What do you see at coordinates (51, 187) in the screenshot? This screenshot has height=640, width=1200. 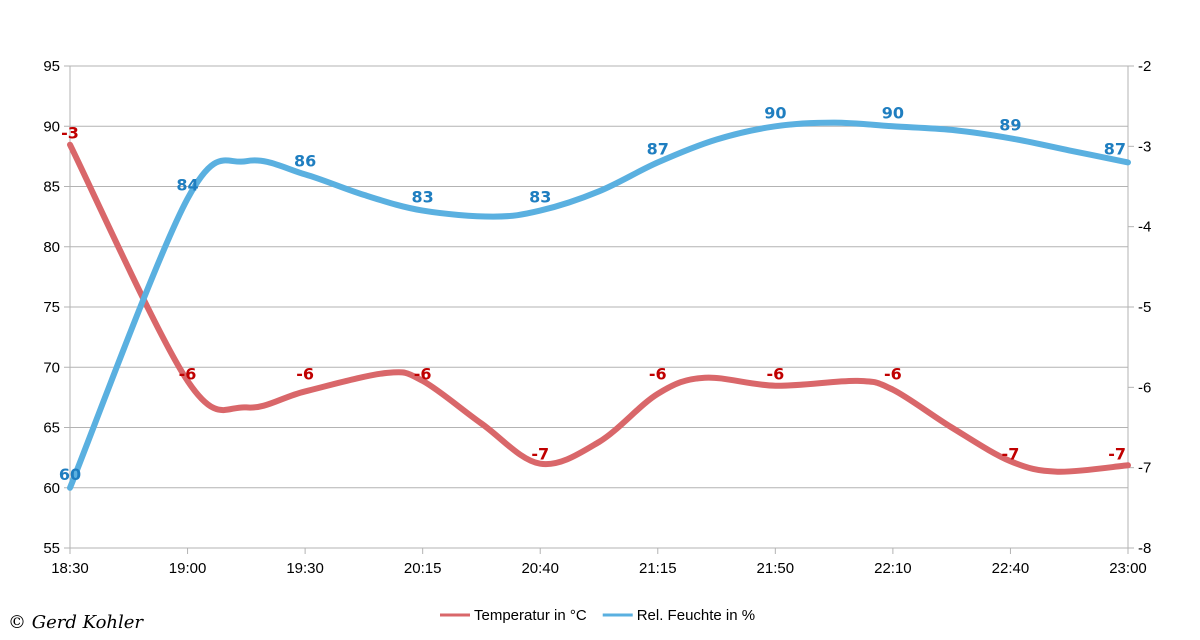 I see `left-y-tick-label: 85` at bounding box center [51, 187].